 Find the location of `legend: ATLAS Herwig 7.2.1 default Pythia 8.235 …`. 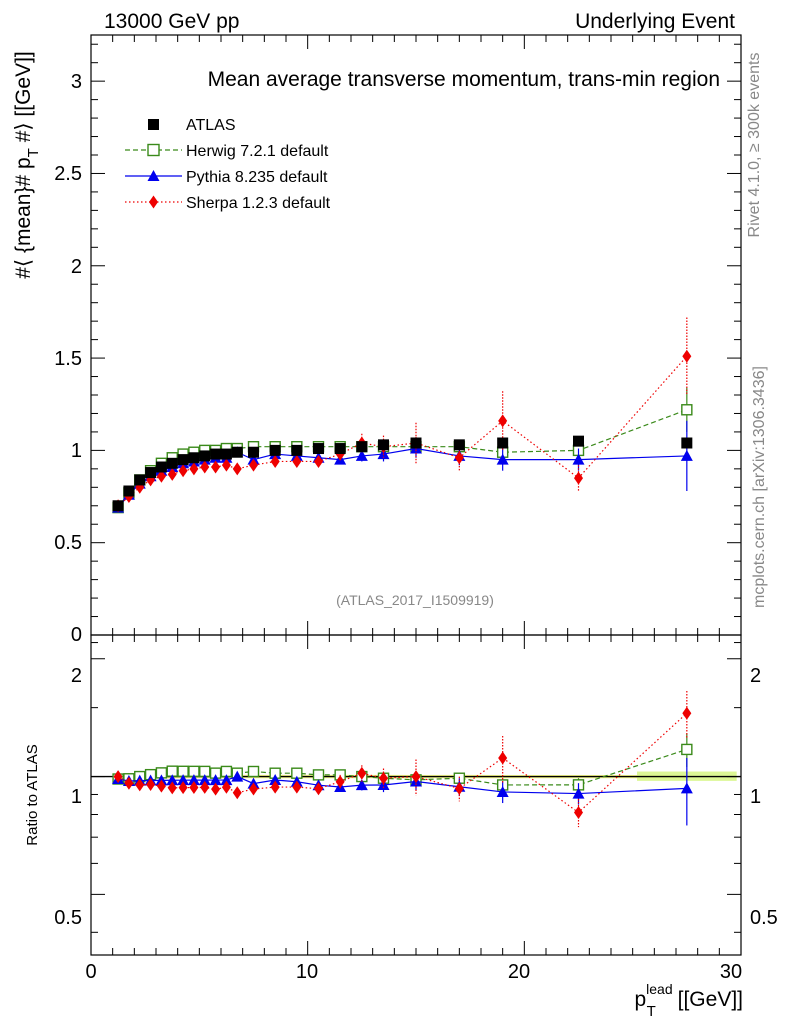

legend: ATLAS Herwig 7.2.1 default Pythia 8.235 … is located at coordinates (228, 164).